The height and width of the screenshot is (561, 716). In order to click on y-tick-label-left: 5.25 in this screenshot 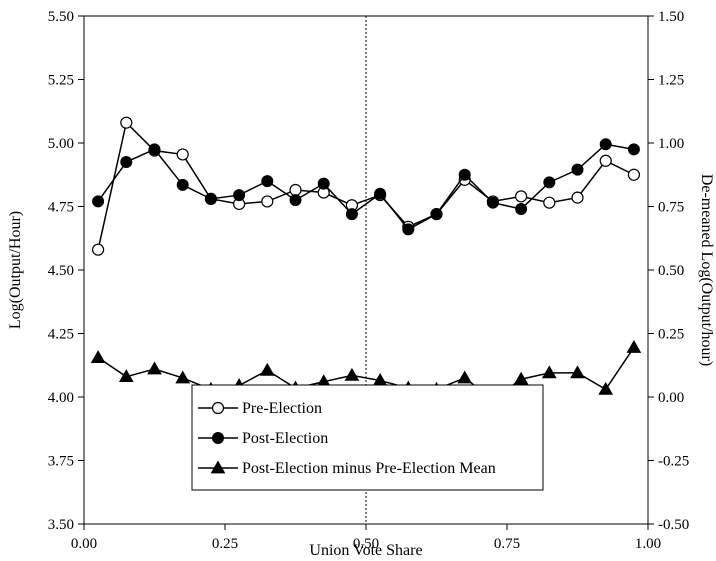, I will do `click(61, 81)`.